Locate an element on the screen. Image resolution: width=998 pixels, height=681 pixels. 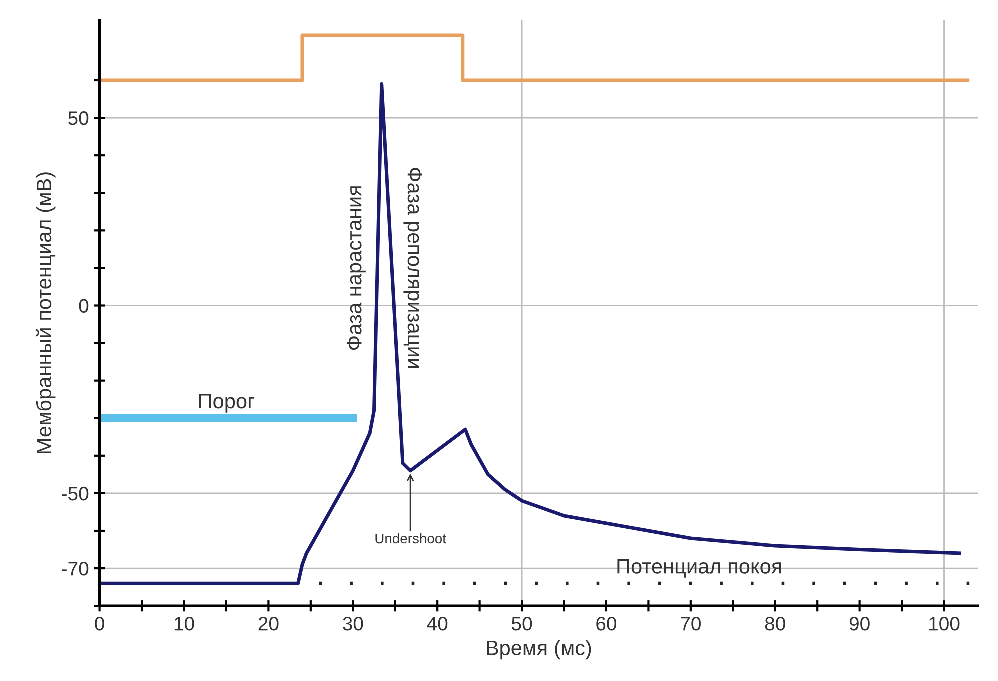
x-tick-label: 60 is located at coordinates (606, 624).